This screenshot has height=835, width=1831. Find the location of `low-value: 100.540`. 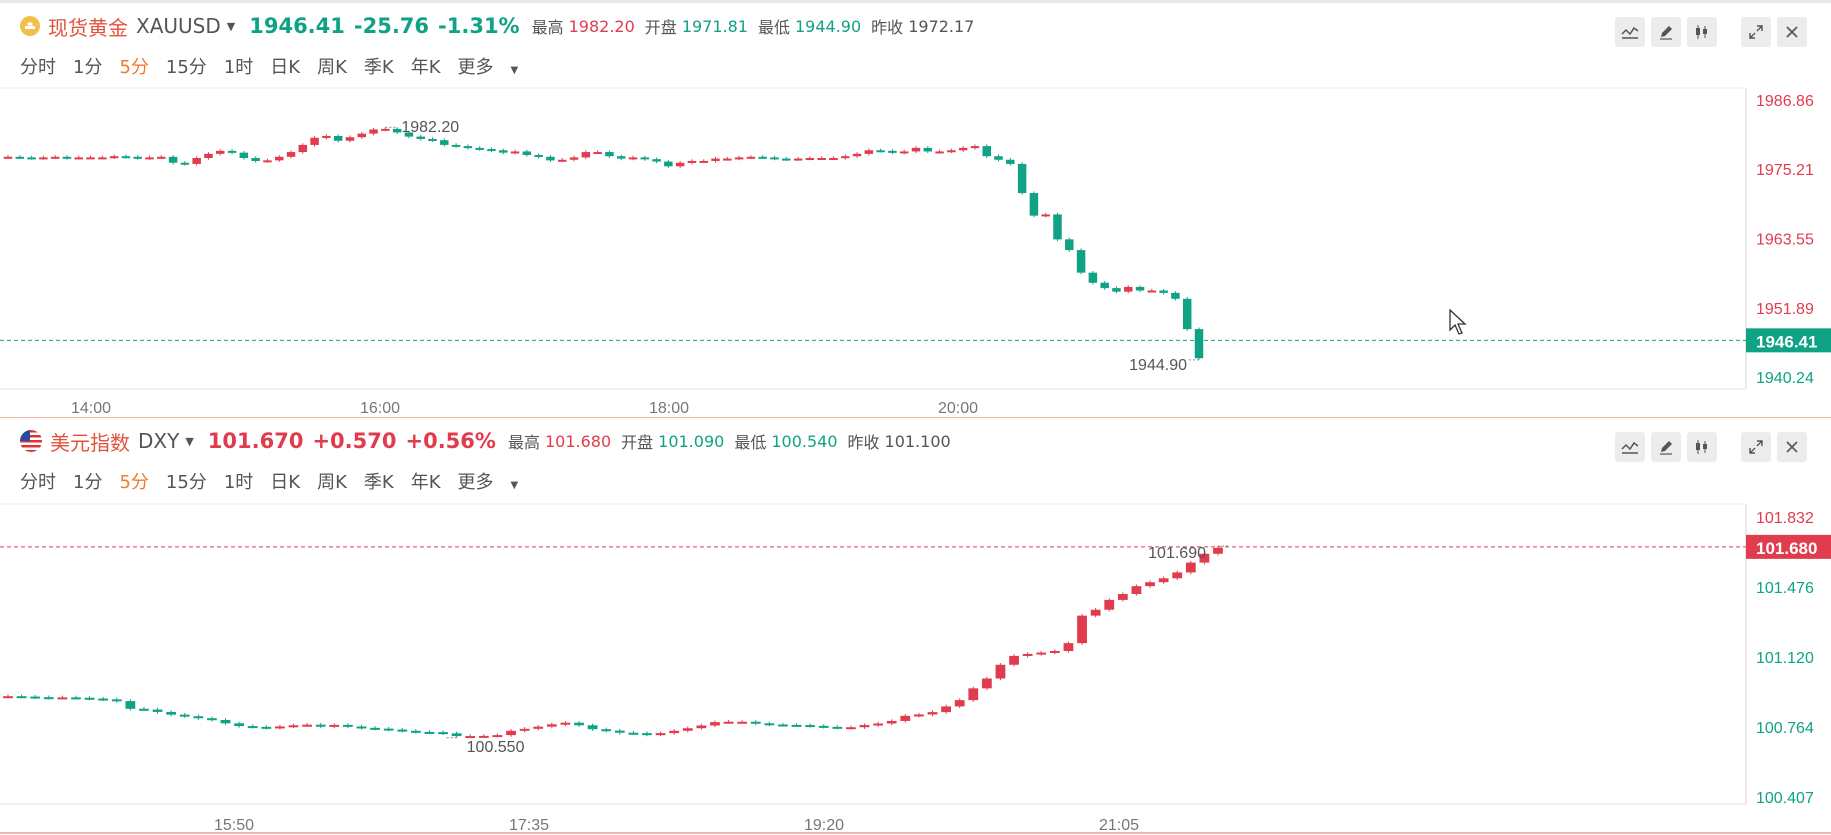

low-value: 100.540 is located at coordinates (804, 441).